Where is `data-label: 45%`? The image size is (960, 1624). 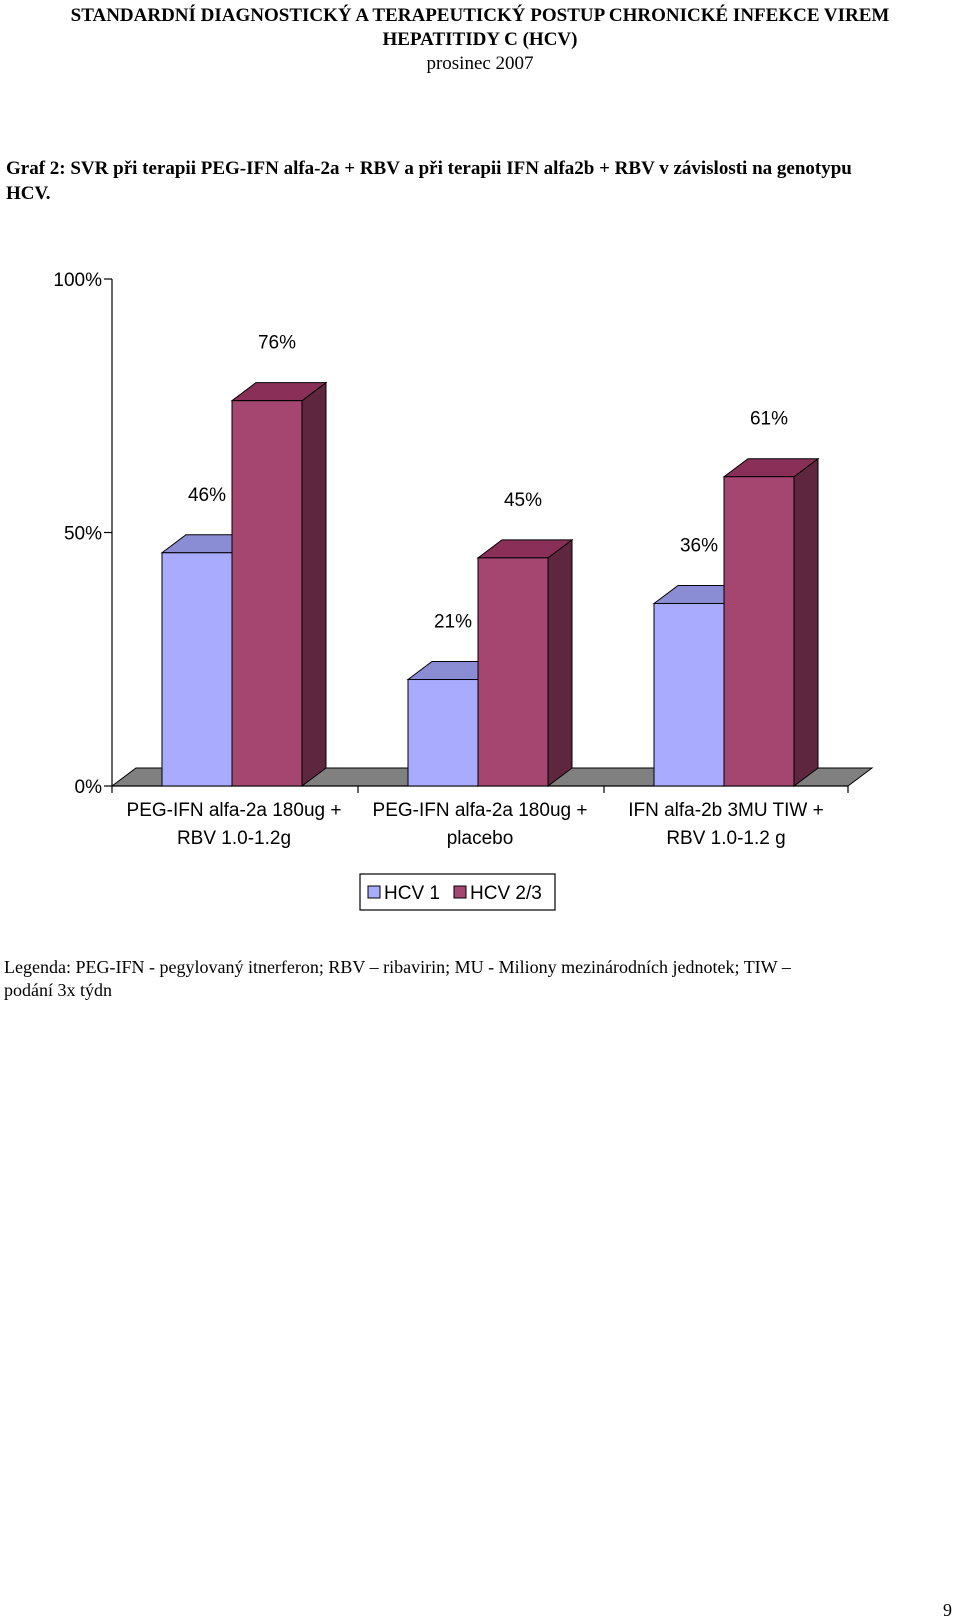
data-label: 45% is located at coordinates (523, 500).